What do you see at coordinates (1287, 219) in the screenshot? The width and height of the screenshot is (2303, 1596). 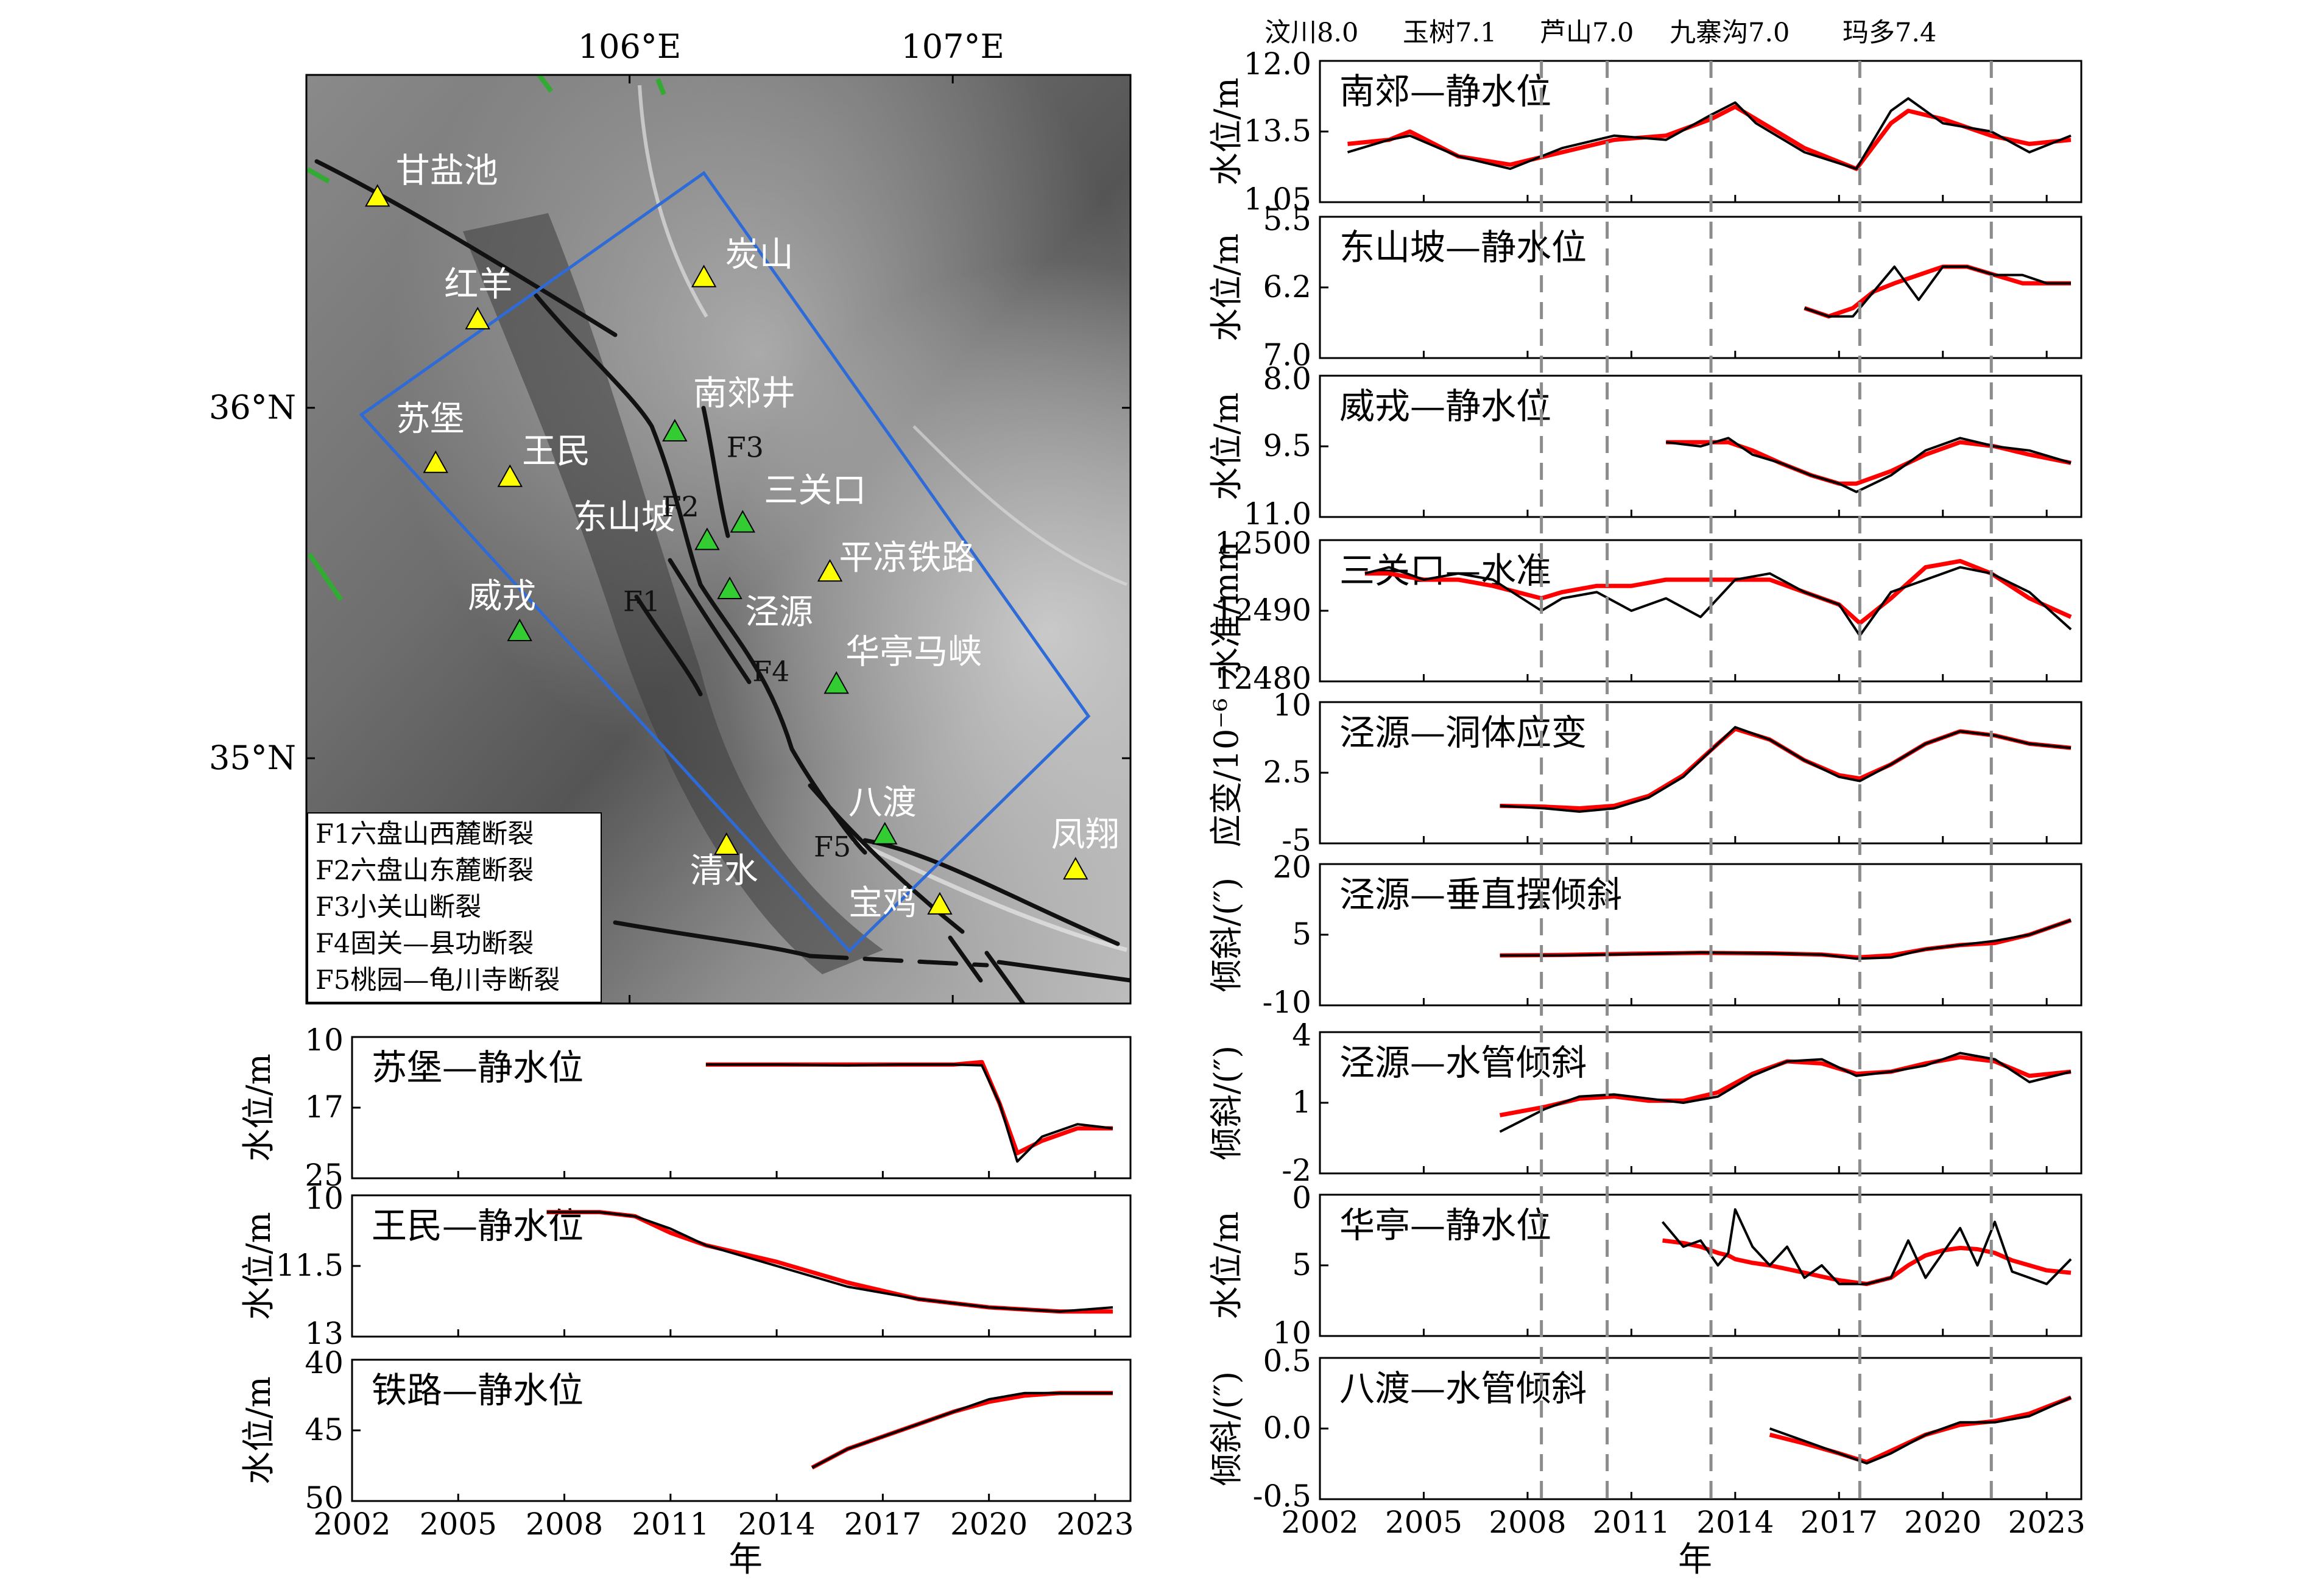 I see `y-tick-label: 5.5` at bounding box center [1287, 219].